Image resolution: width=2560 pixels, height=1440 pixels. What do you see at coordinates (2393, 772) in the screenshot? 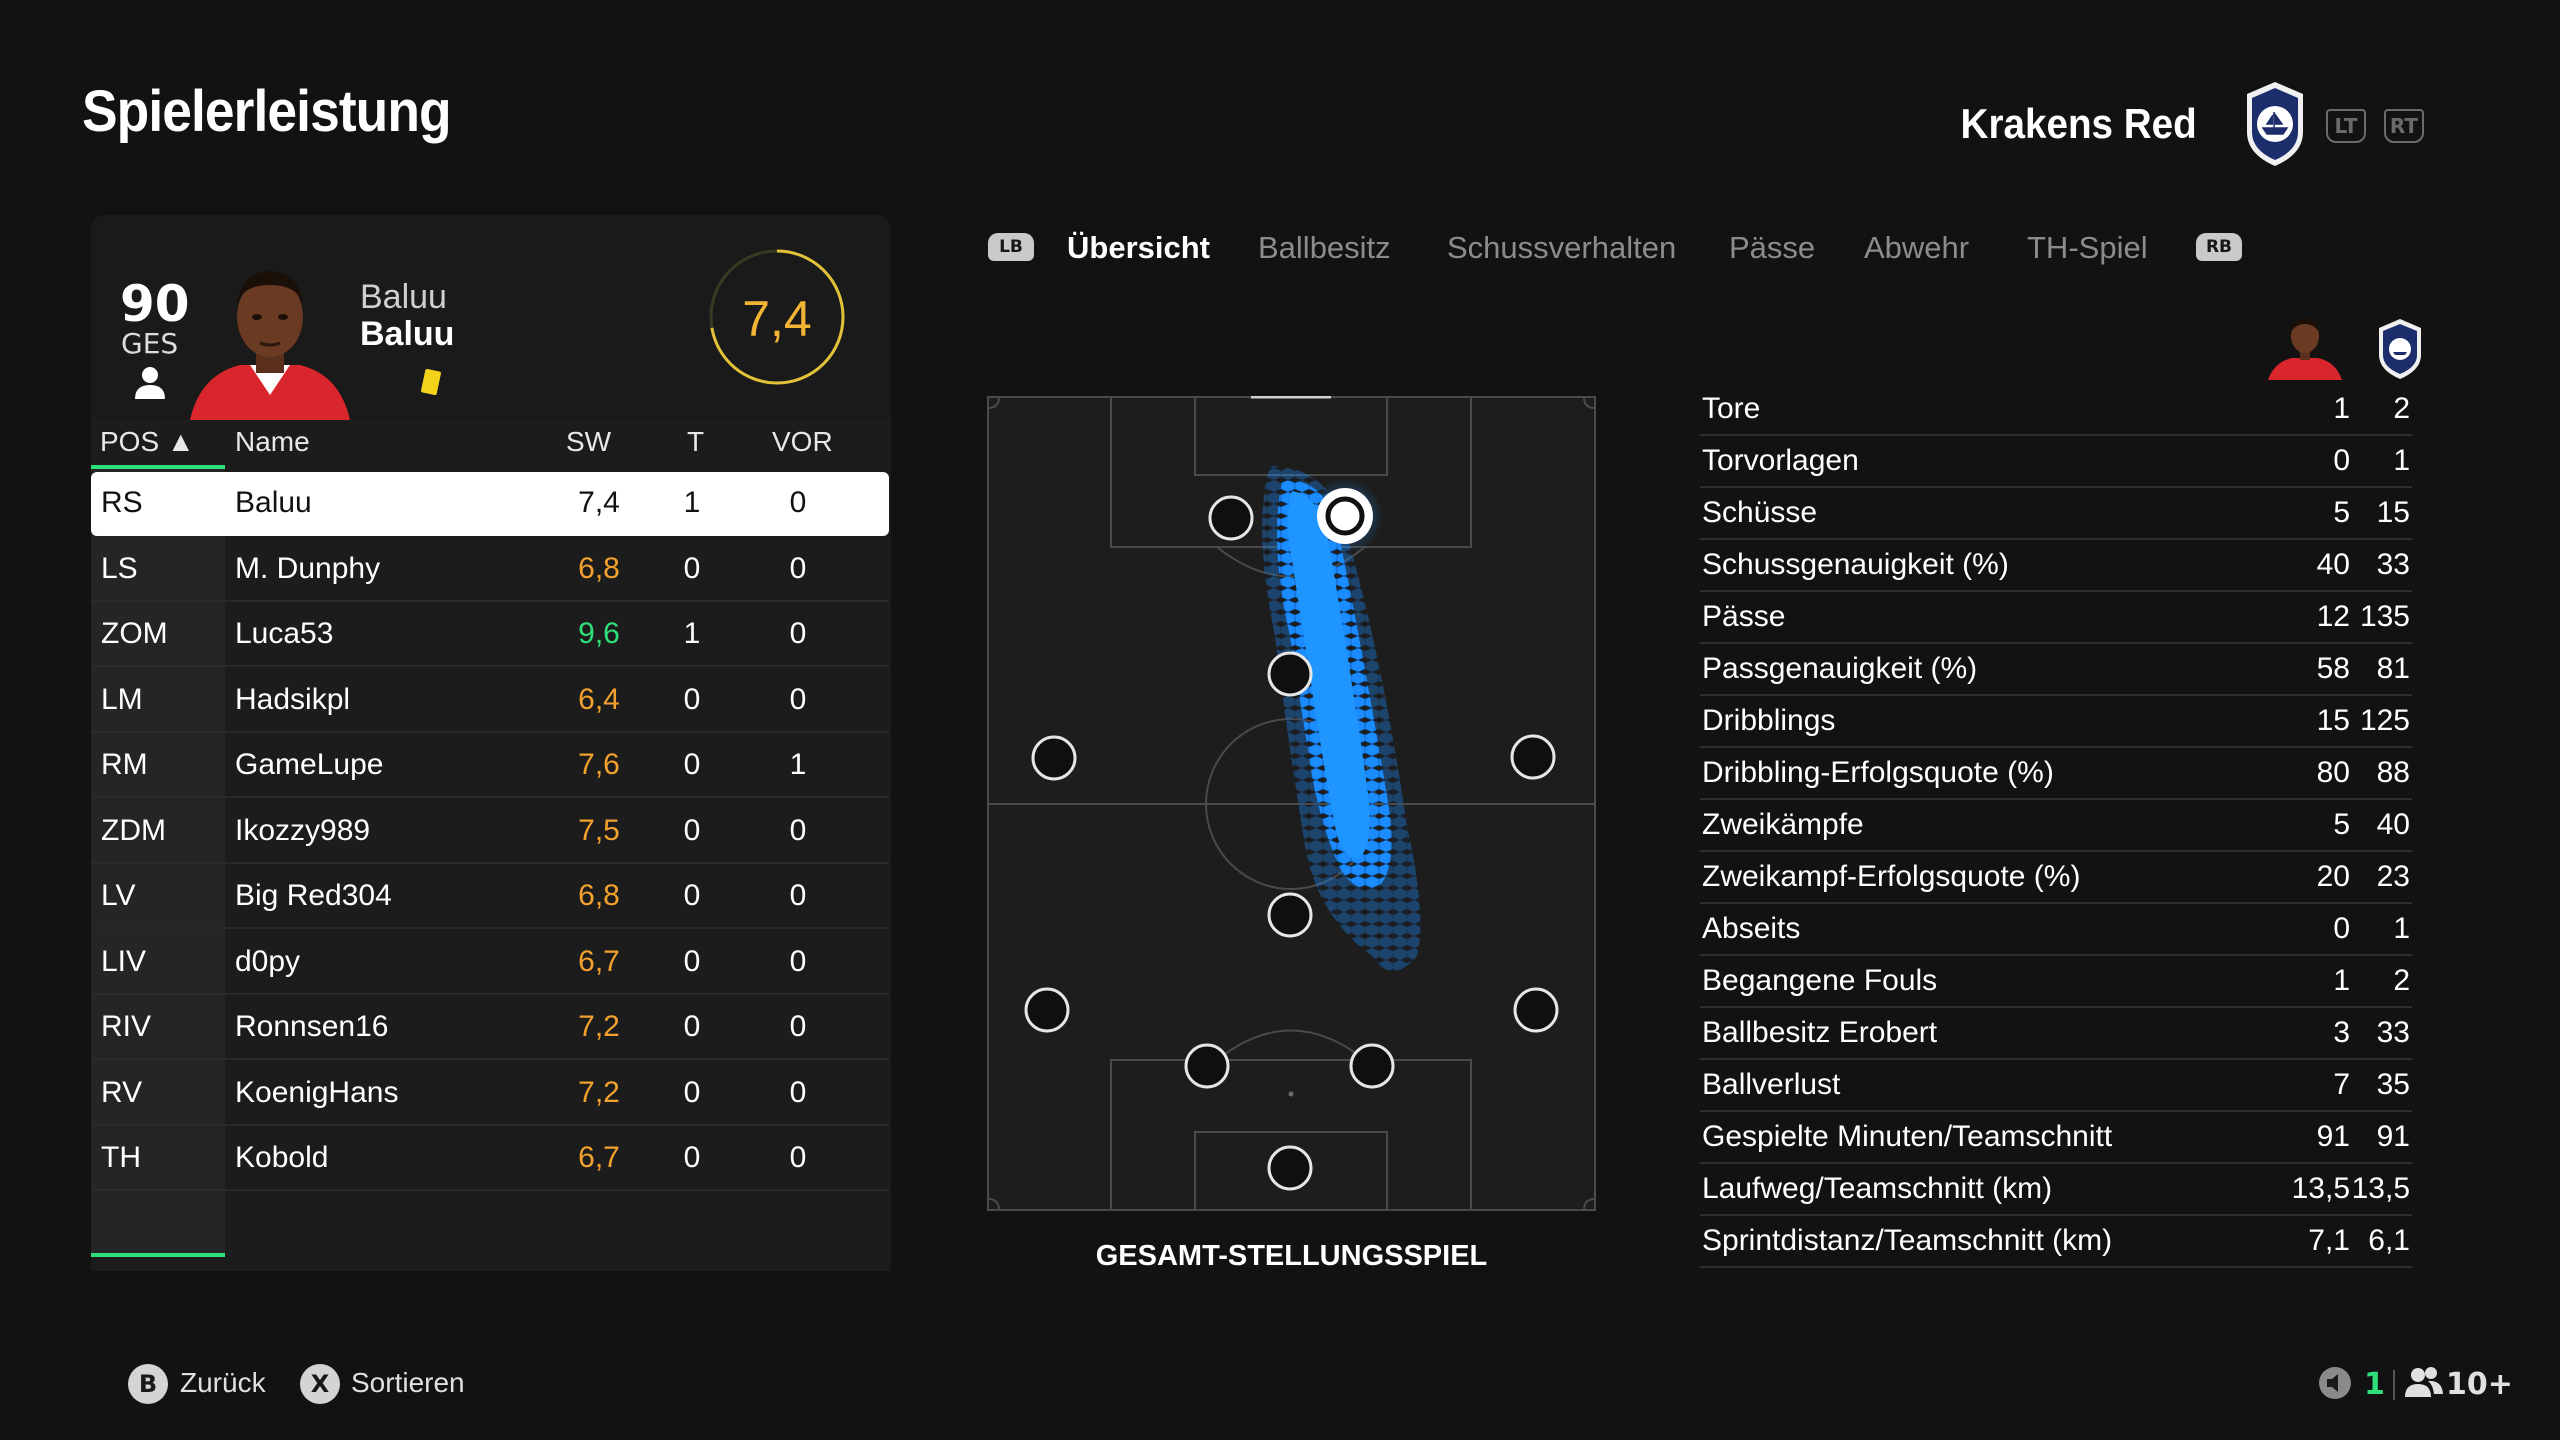
I see `stat-team-value: 88` at bounding box center [2393, 772].